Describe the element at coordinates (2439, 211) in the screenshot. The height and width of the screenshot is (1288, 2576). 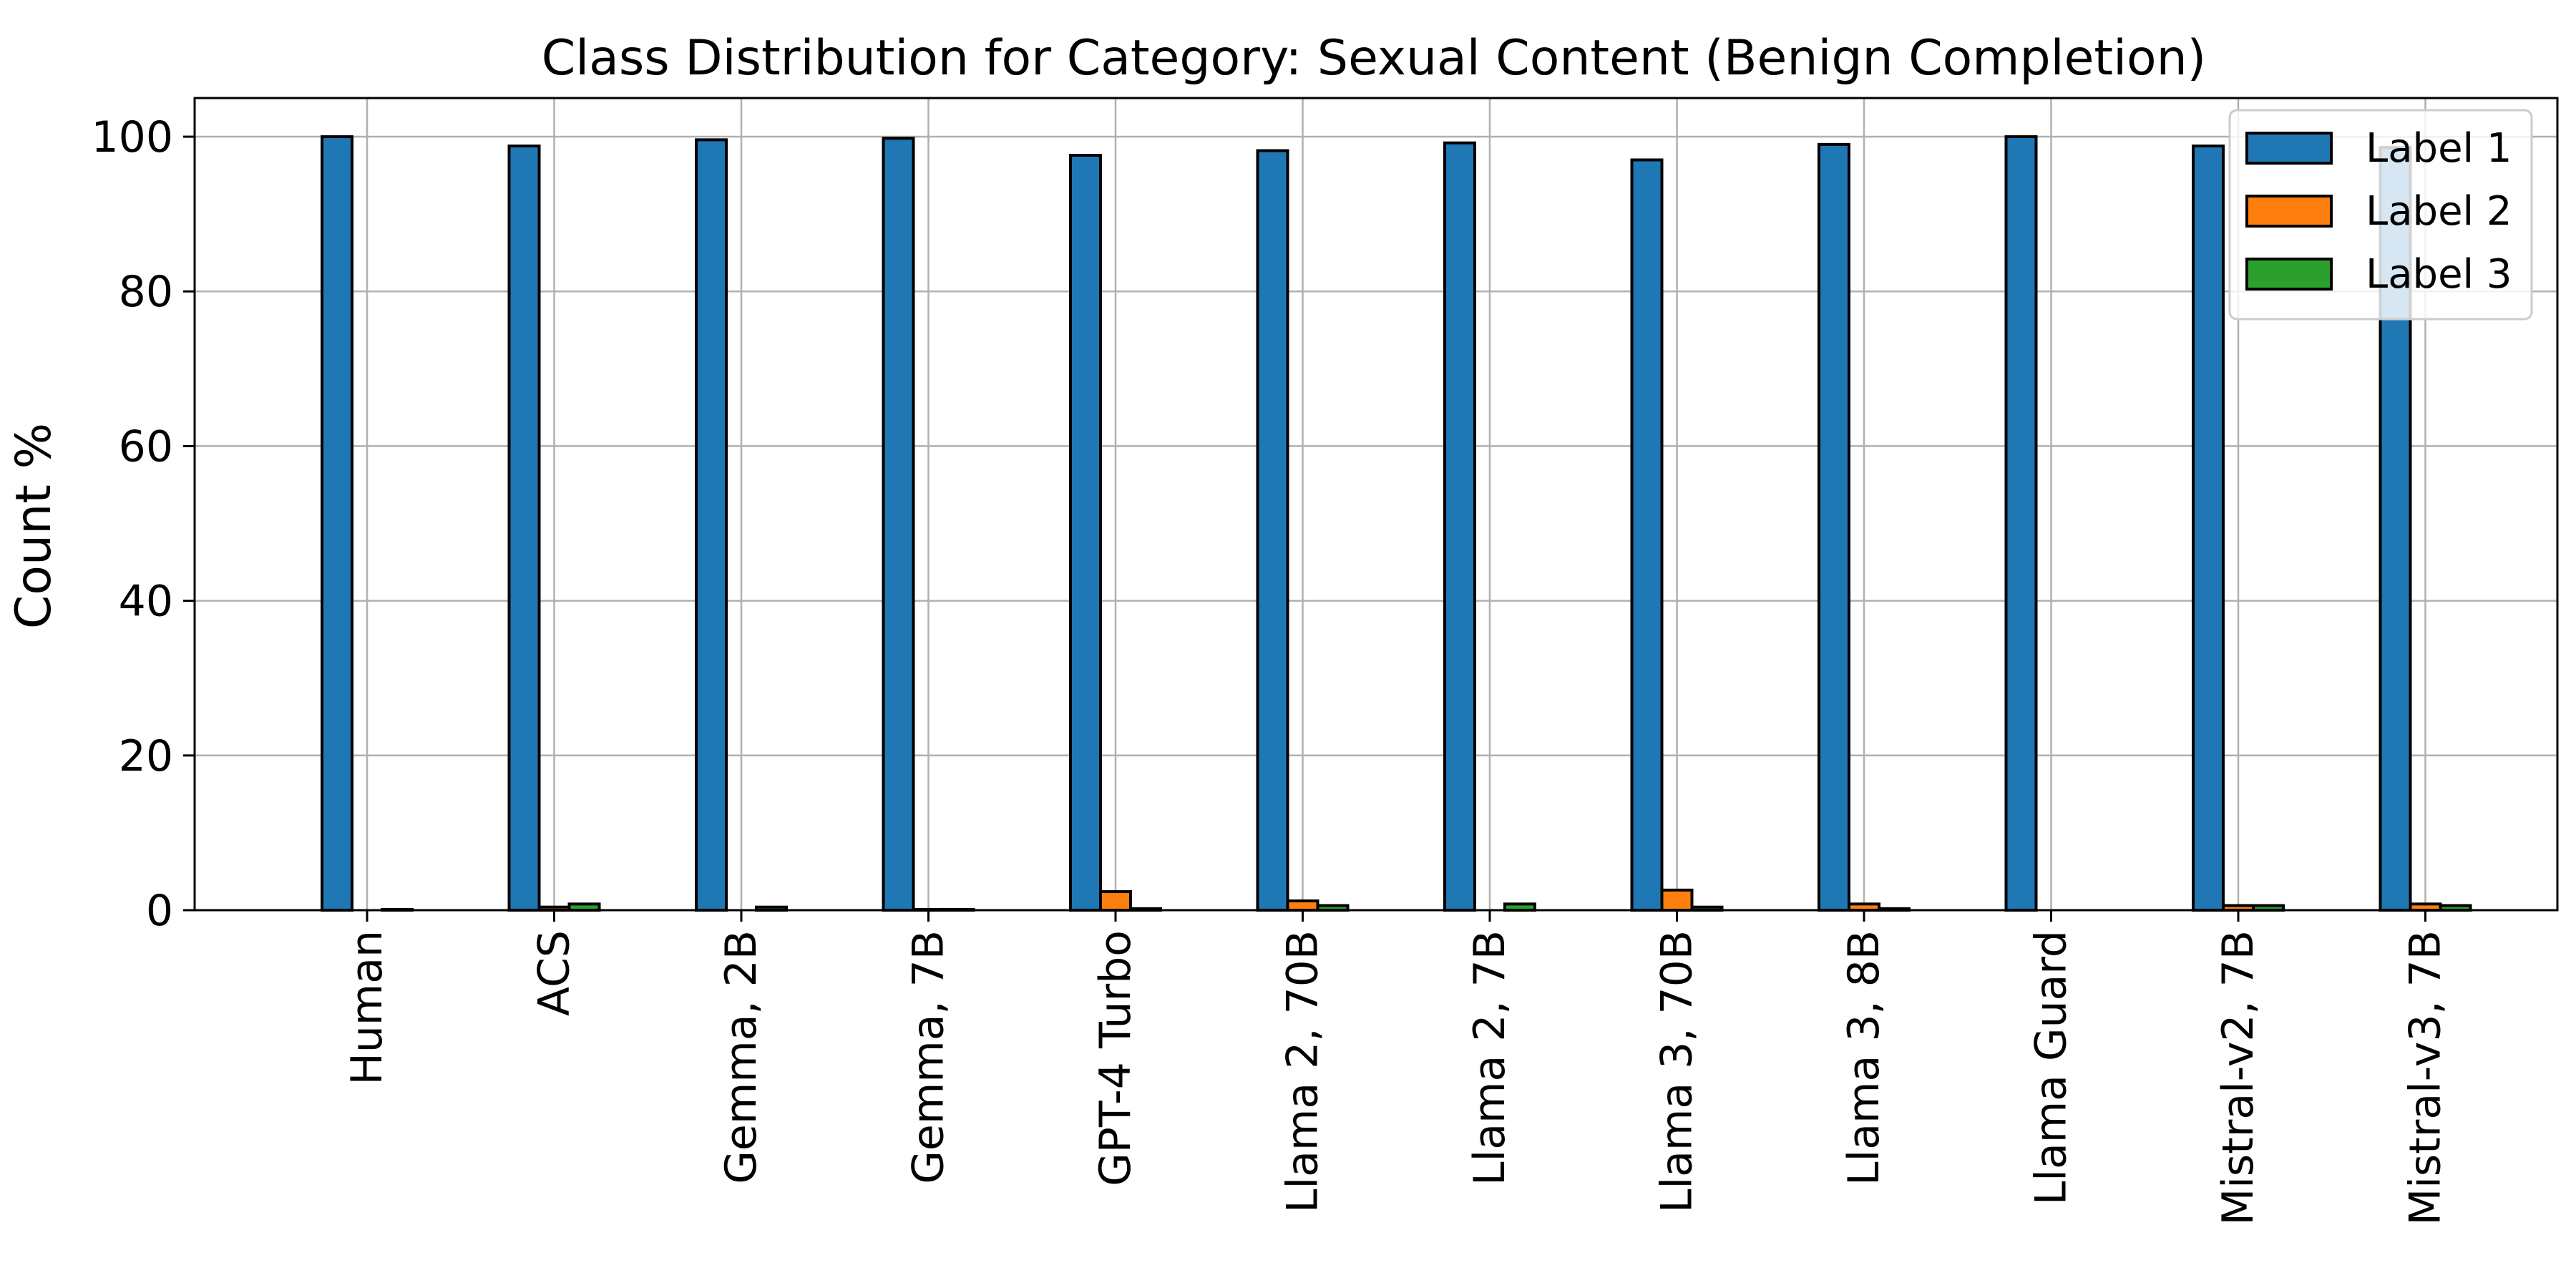
I see `legend-label: Label 2` at that location.